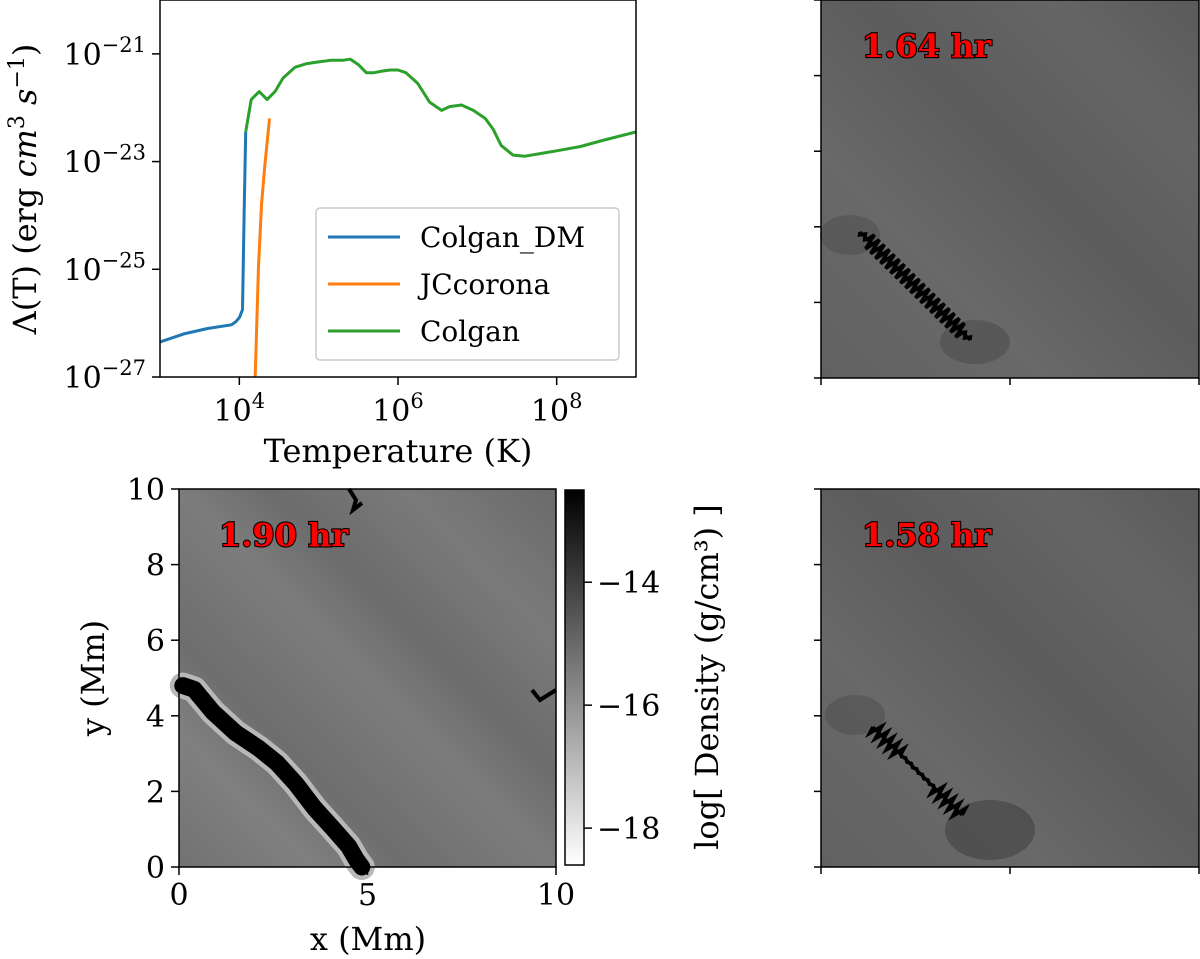  Describe the element at coordinates (240, 409) in the screenshot. I see `x-tick-label: 10⁴` at that location.